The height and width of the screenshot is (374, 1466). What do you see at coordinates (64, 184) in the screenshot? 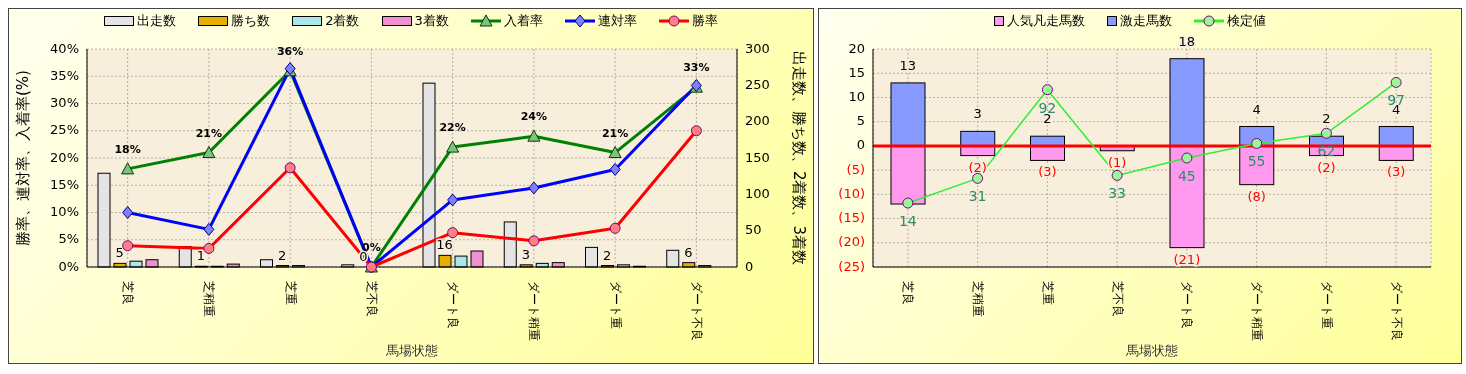
I see `y-tick-label: 15%` at bounding box center [64, 184].